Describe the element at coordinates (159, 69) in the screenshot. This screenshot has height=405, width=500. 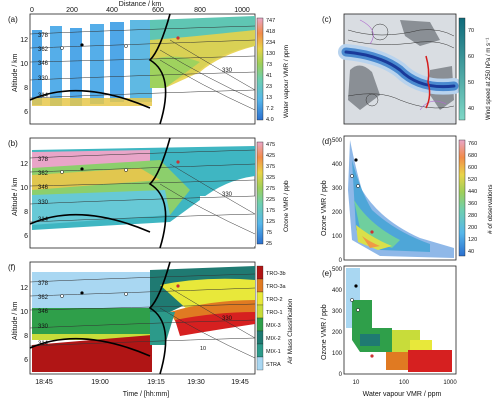
I see `panel-a-pv-front` at that location.